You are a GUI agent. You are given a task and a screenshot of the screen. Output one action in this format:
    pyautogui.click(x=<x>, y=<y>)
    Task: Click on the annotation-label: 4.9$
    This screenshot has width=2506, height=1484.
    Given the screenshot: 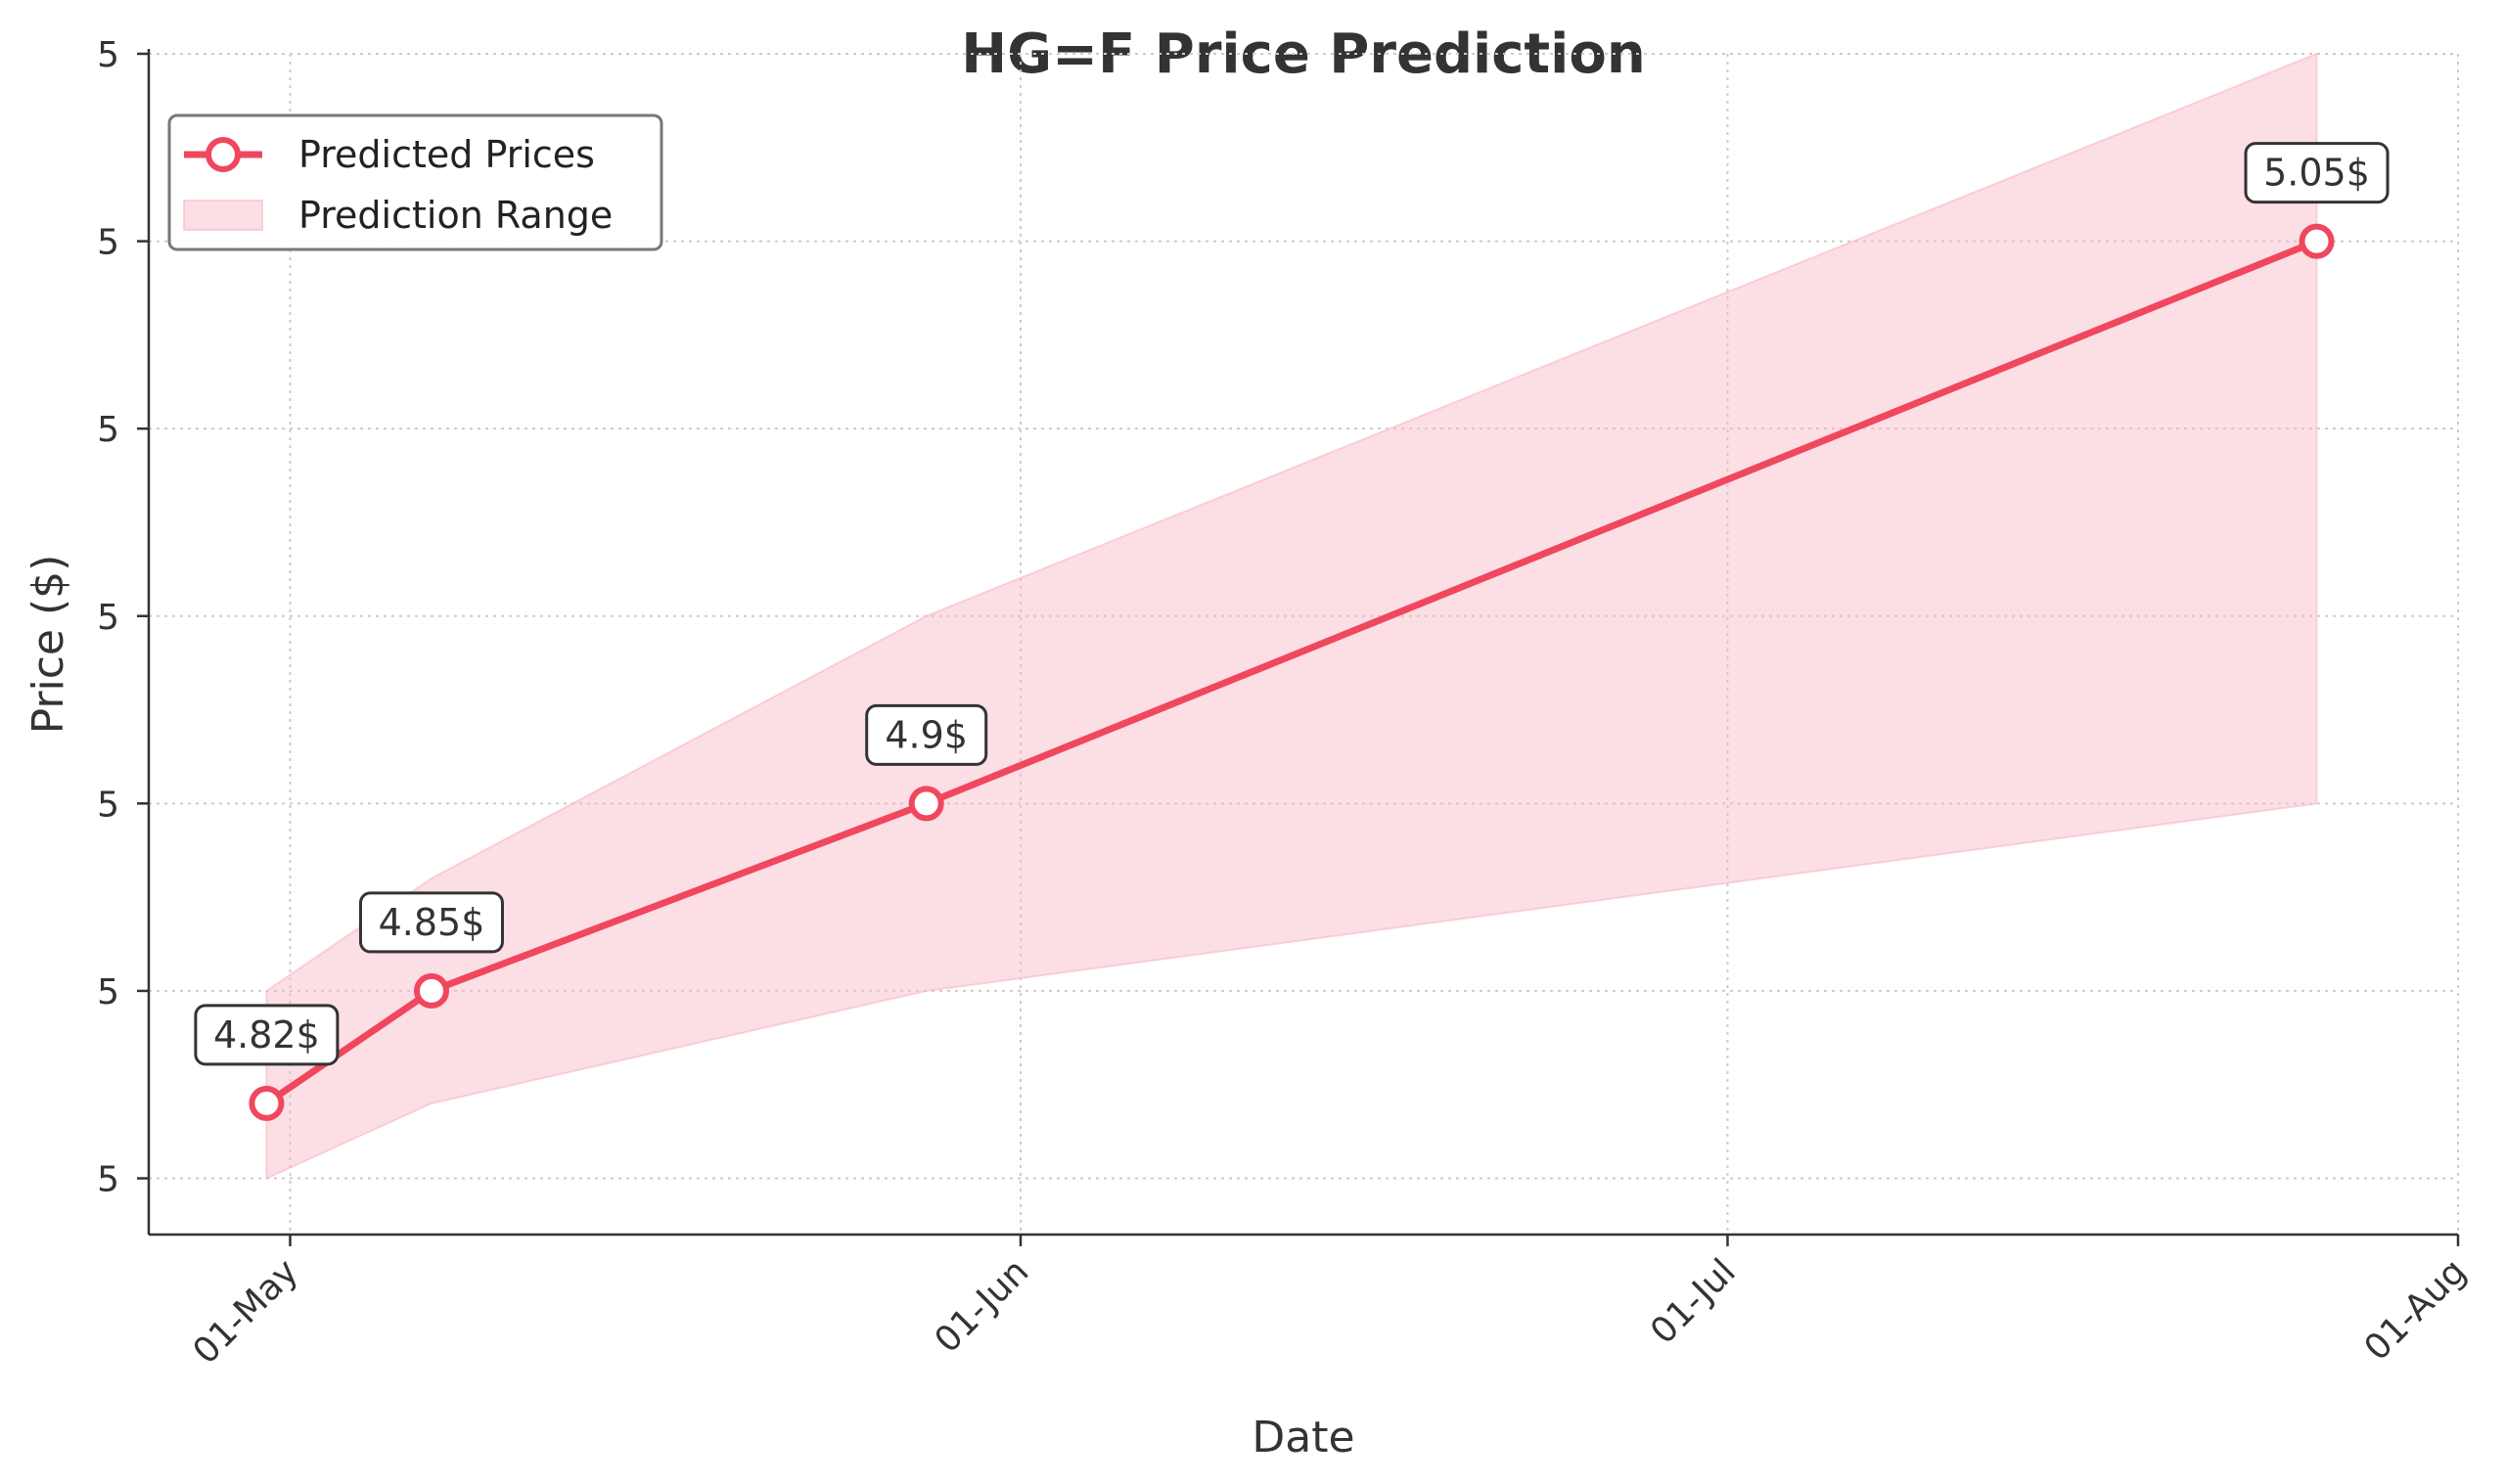 What is the action you would take?
    pyautogui.click(x=926, y=734)
    